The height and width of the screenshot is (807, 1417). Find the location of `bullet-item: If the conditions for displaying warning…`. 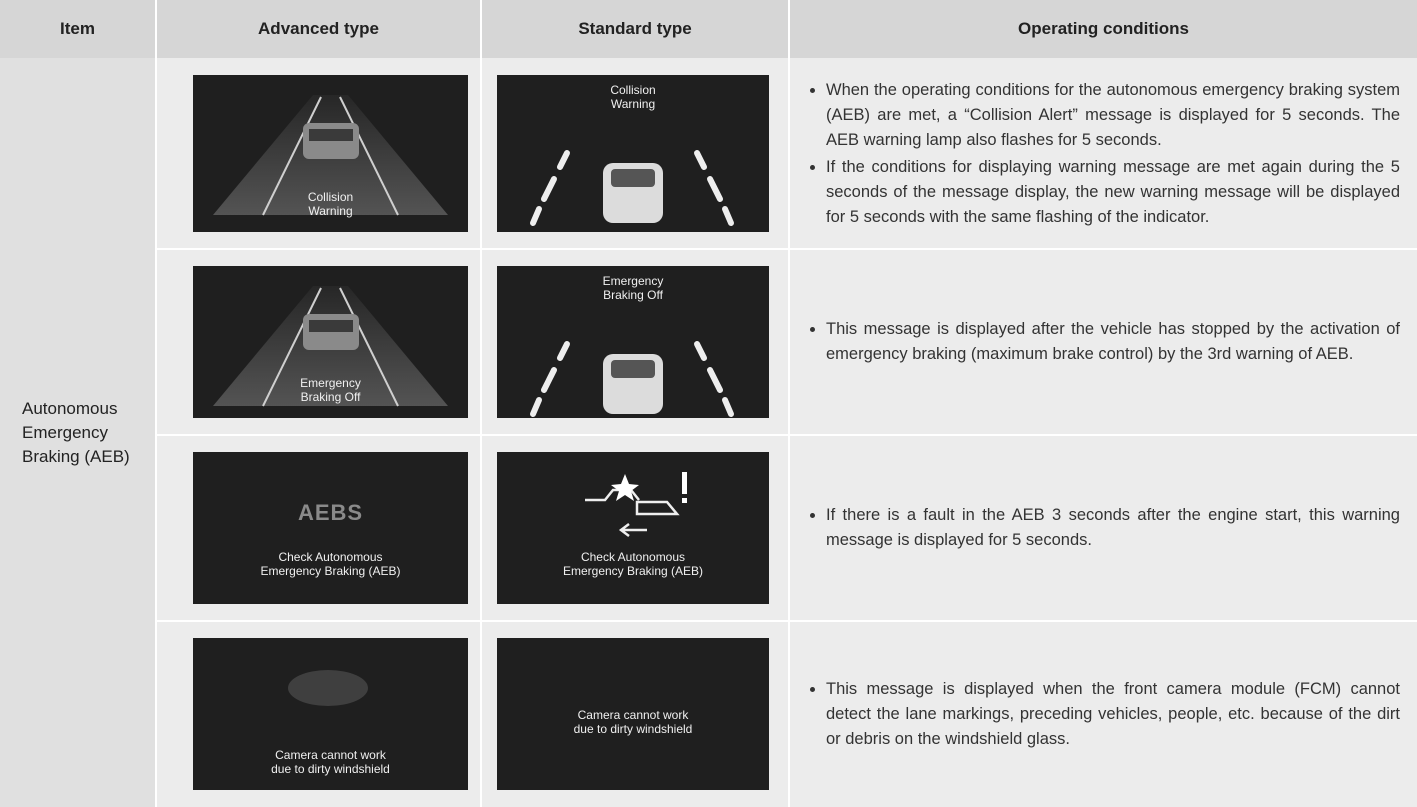

bullet-item: If the conditions for displaying warning… is located at coordinates (1113, 192).